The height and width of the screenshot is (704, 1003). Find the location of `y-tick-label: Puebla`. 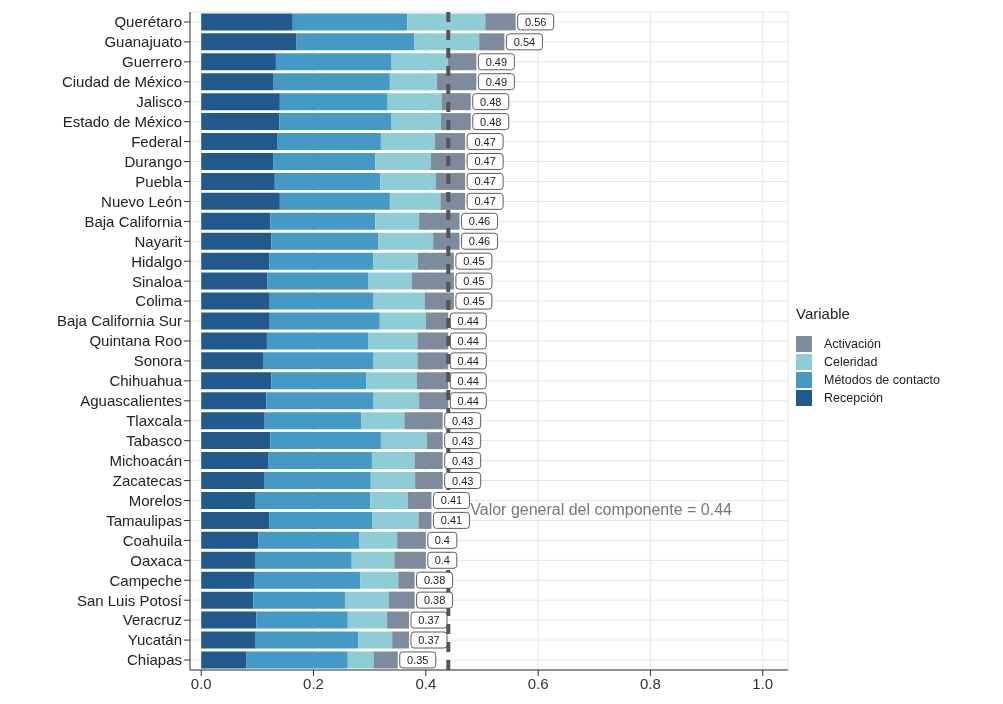

y-tick-label: Puebla is located at coordinates (159, 181).